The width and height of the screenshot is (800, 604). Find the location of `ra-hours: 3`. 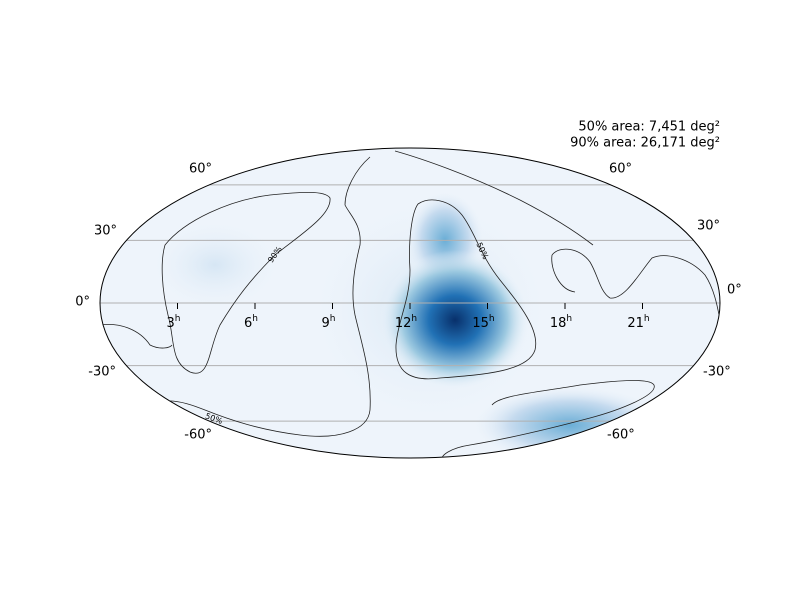

ra-hours: 3 is located at coordinates (171, 323).